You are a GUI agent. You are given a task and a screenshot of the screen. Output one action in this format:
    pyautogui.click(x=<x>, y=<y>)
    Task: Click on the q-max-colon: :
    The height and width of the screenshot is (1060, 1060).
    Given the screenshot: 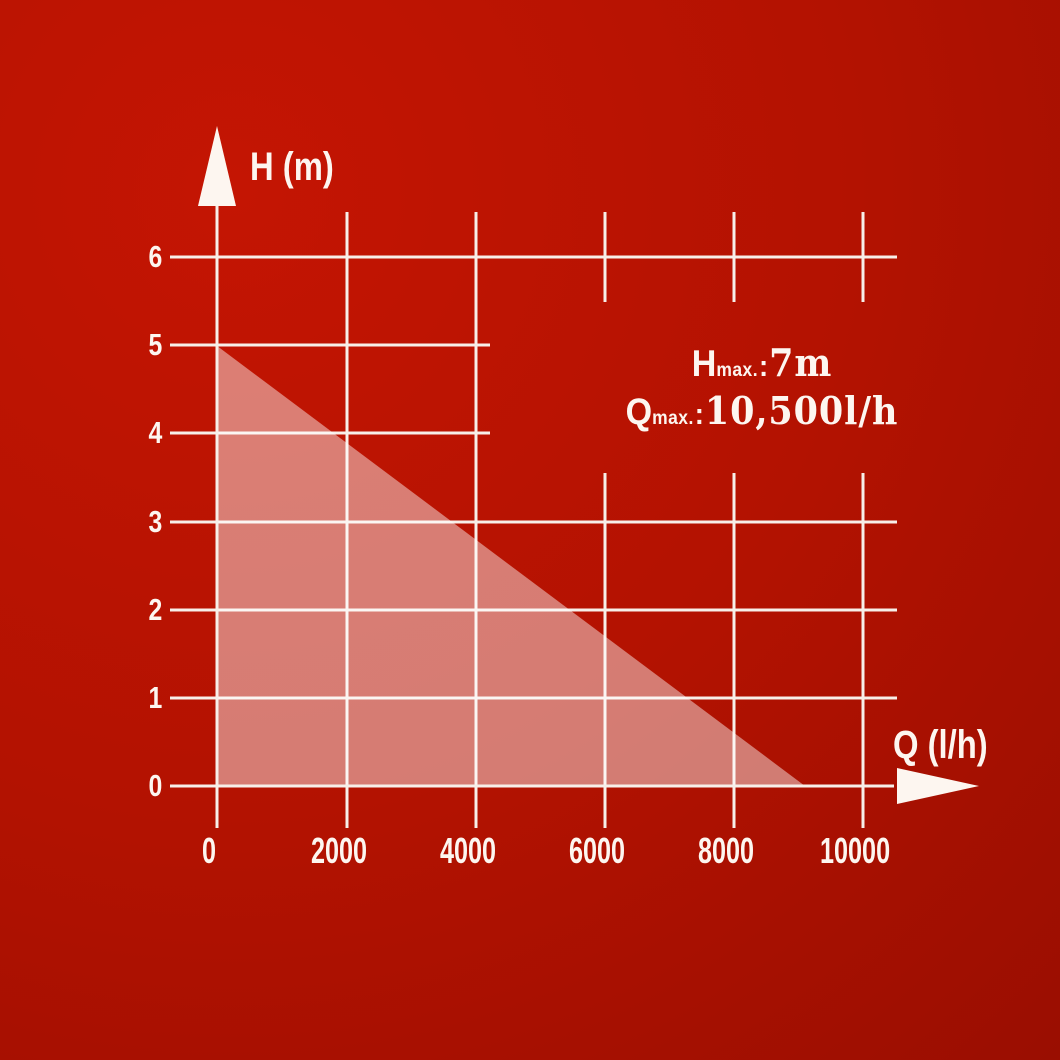 What is the action you would take?
    pyautogui.click(x=699, y=414)
    